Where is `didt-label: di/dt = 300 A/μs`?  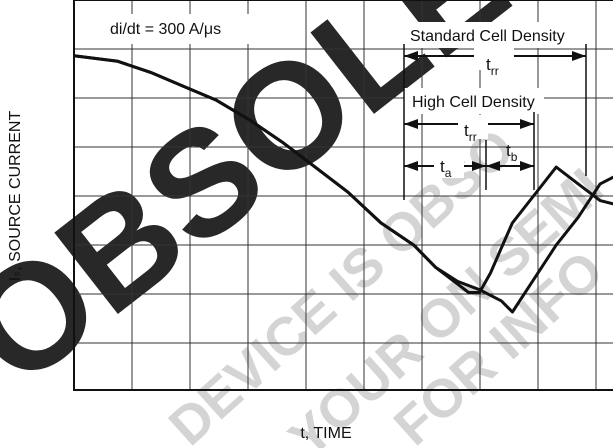
didt-label: di/dt = 300 A/μs is located at coordinates (165, 29).